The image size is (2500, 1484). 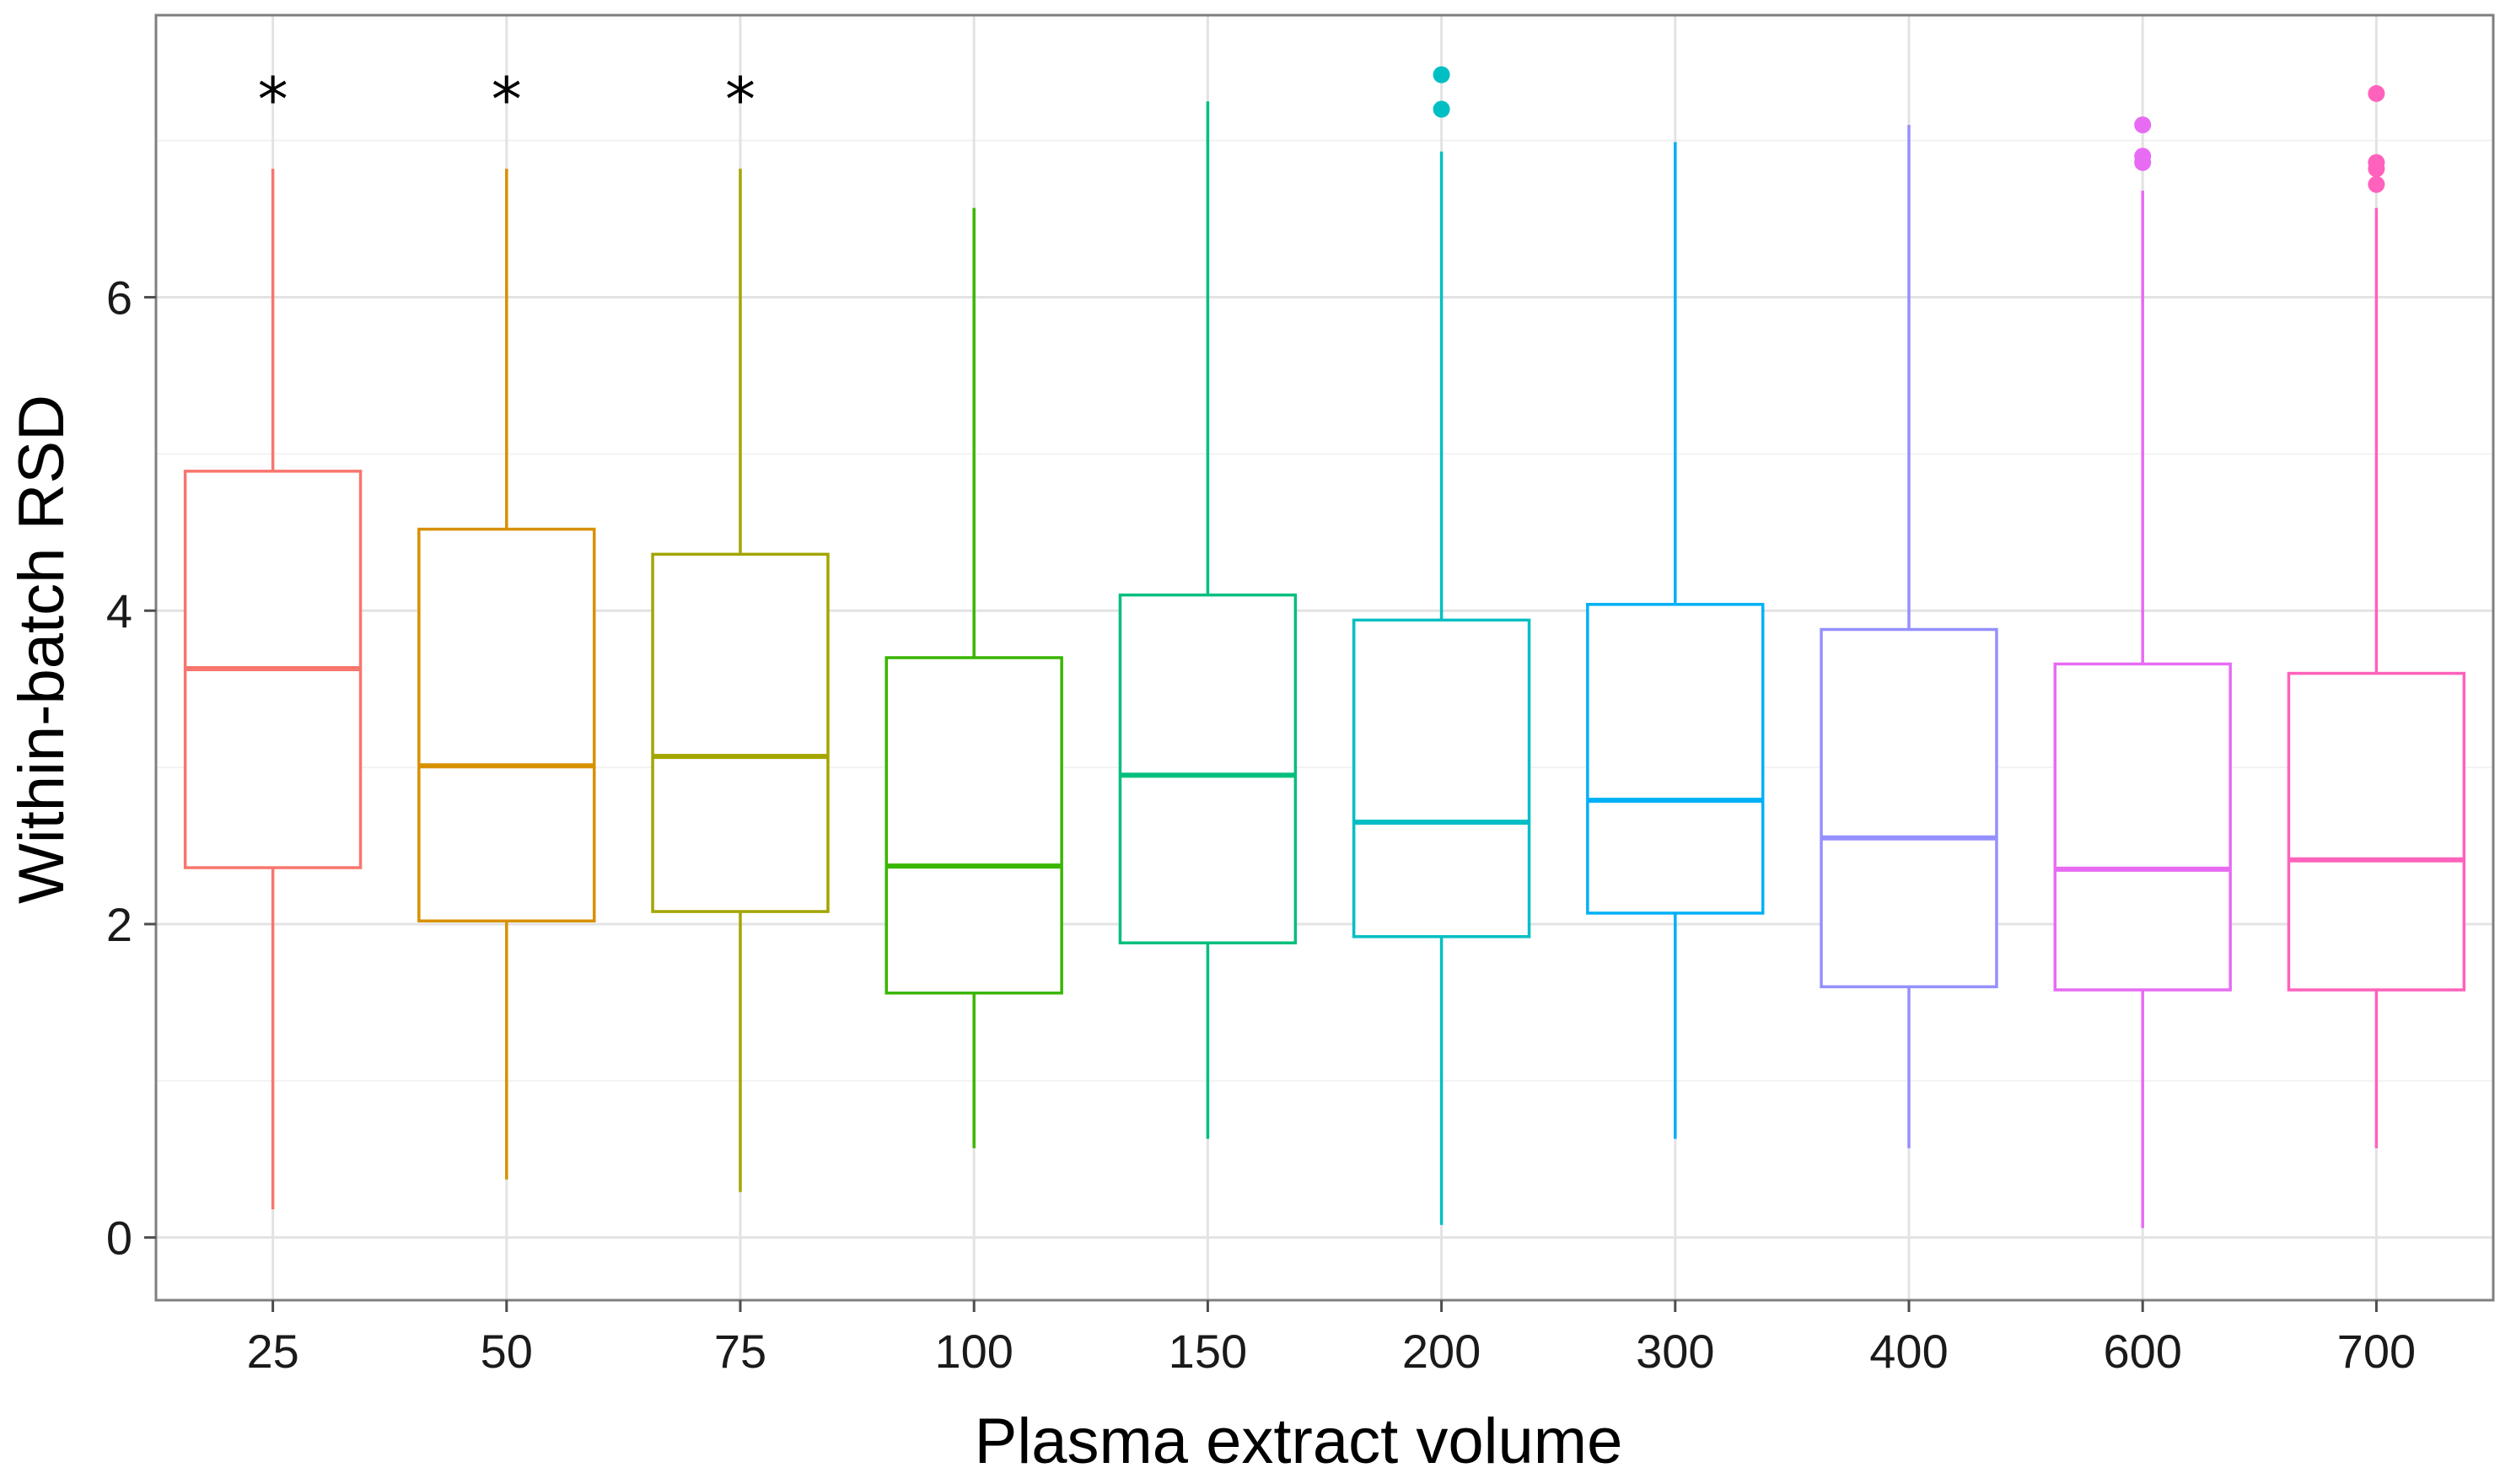 What do you see at coordinates (507, 1351) in the screenshot?
I see `x-tick-label: 50` at bounding box center [507, 1351].